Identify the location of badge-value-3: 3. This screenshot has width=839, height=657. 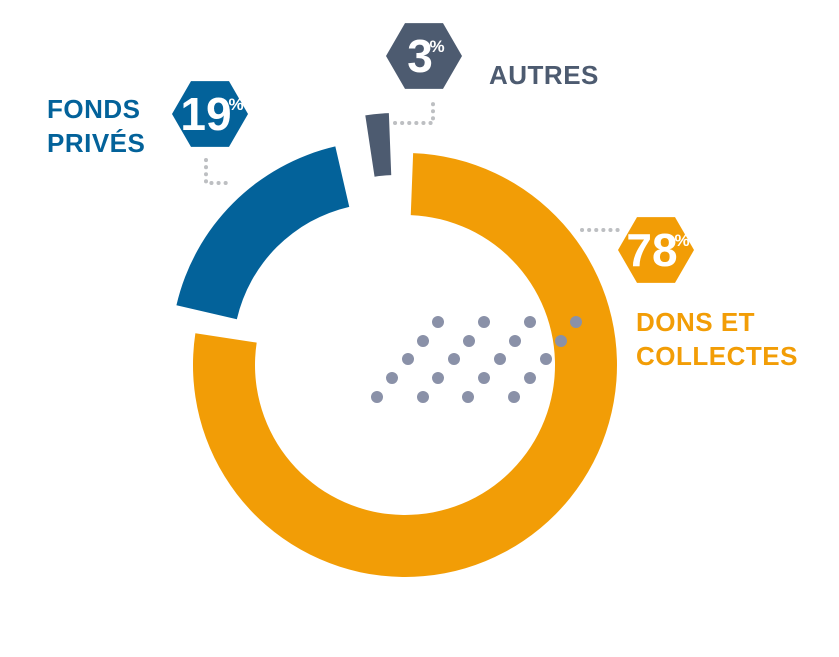
(420, 56).